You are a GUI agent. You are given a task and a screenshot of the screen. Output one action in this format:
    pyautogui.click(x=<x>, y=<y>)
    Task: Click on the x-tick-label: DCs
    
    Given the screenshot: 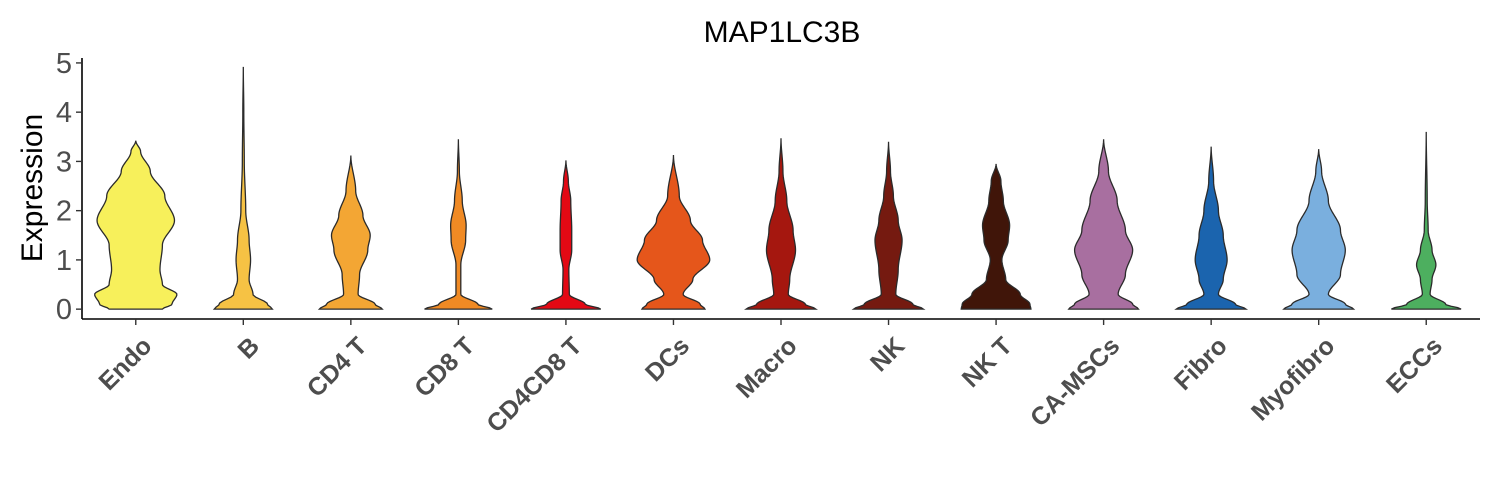 What is the action you would take?
    pyautogui.click(x=667, y=359)
    